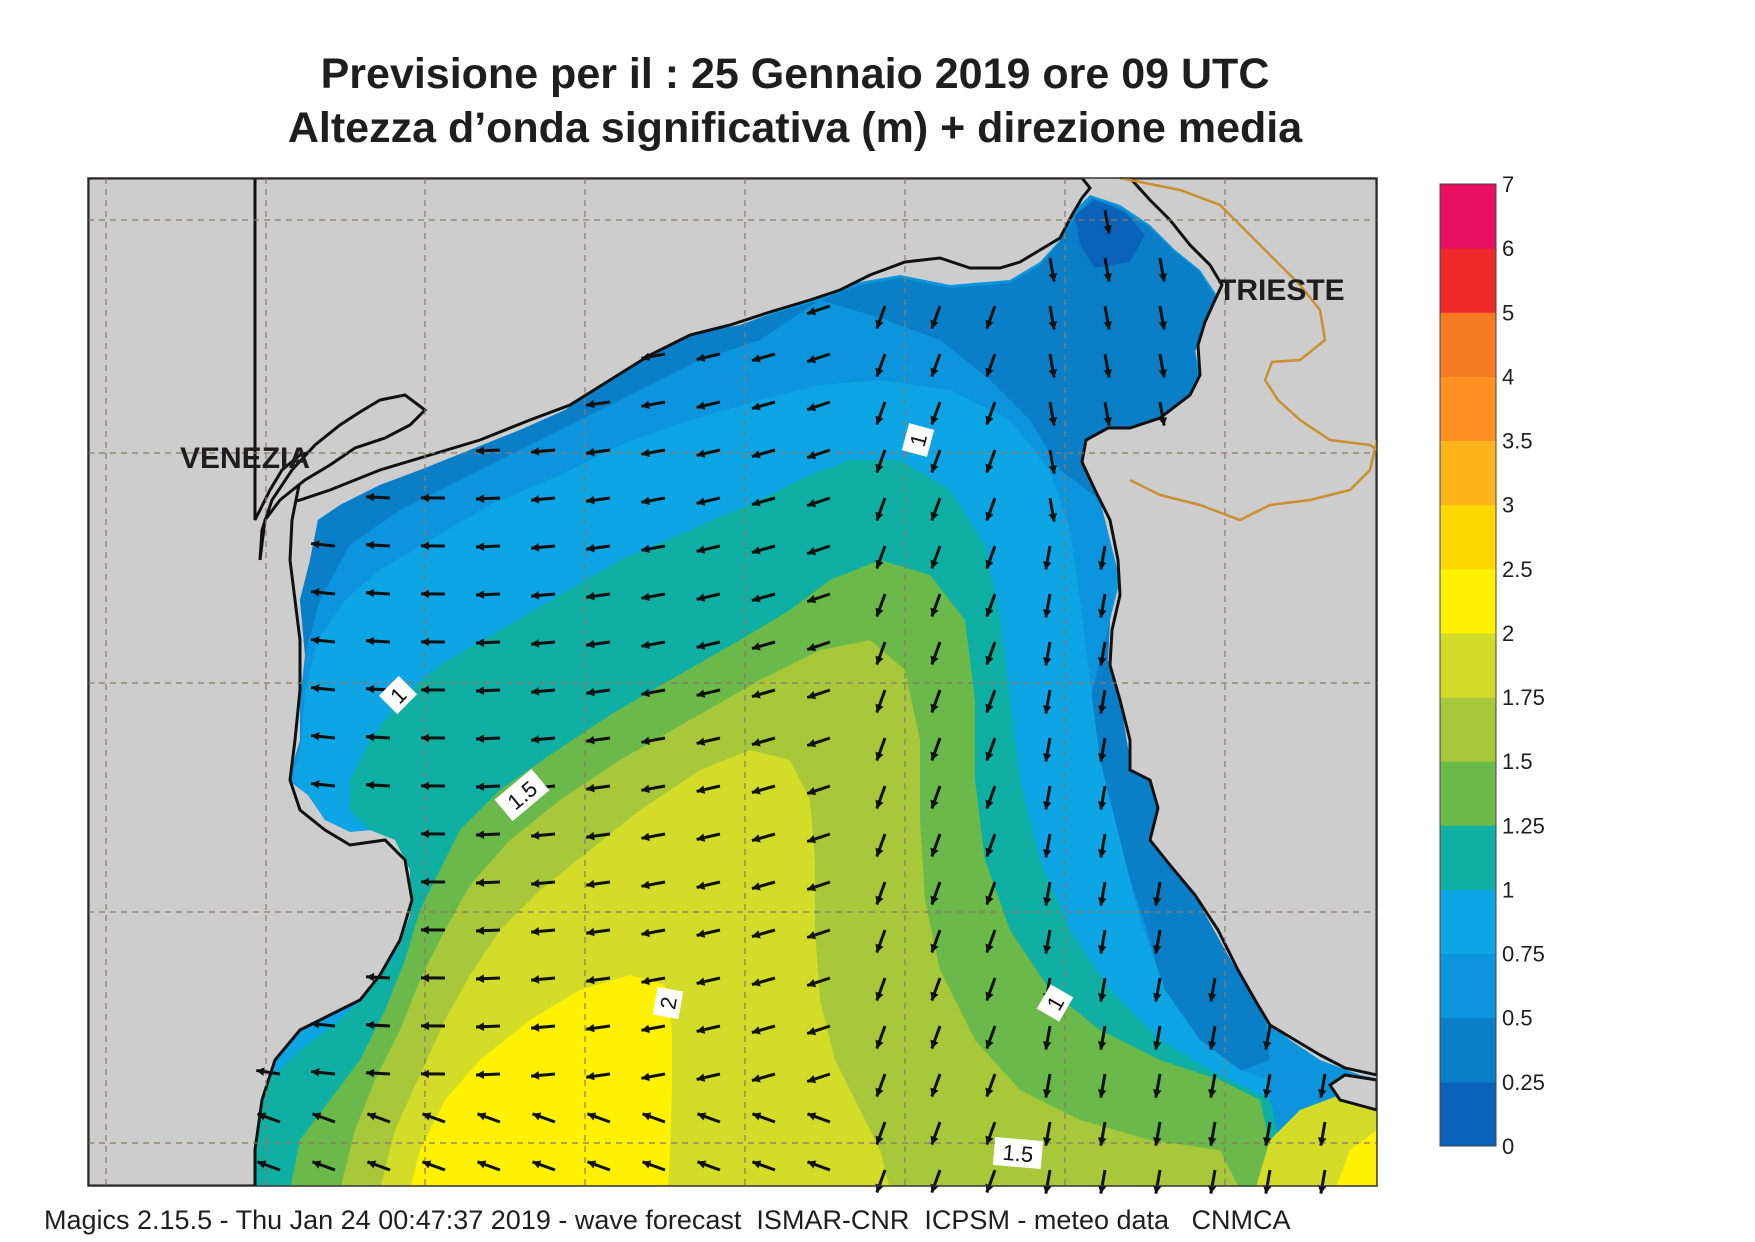 This screenshot has height=1242, width=1755. I want to click on colorbar-tick-label: 7, so click(1508, 184).